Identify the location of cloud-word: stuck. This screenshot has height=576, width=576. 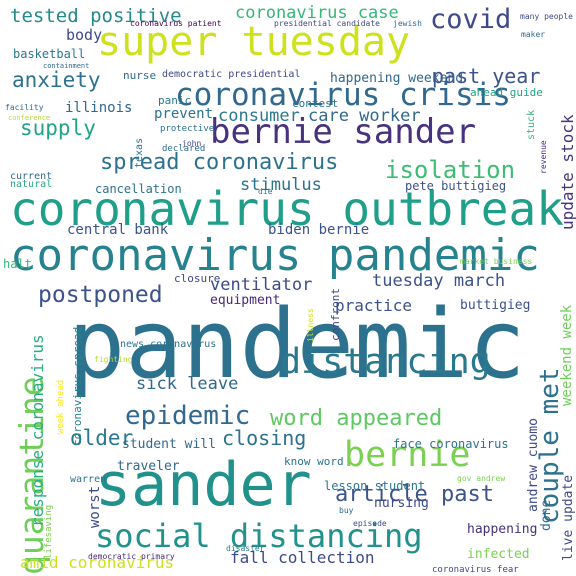
(531, 124).